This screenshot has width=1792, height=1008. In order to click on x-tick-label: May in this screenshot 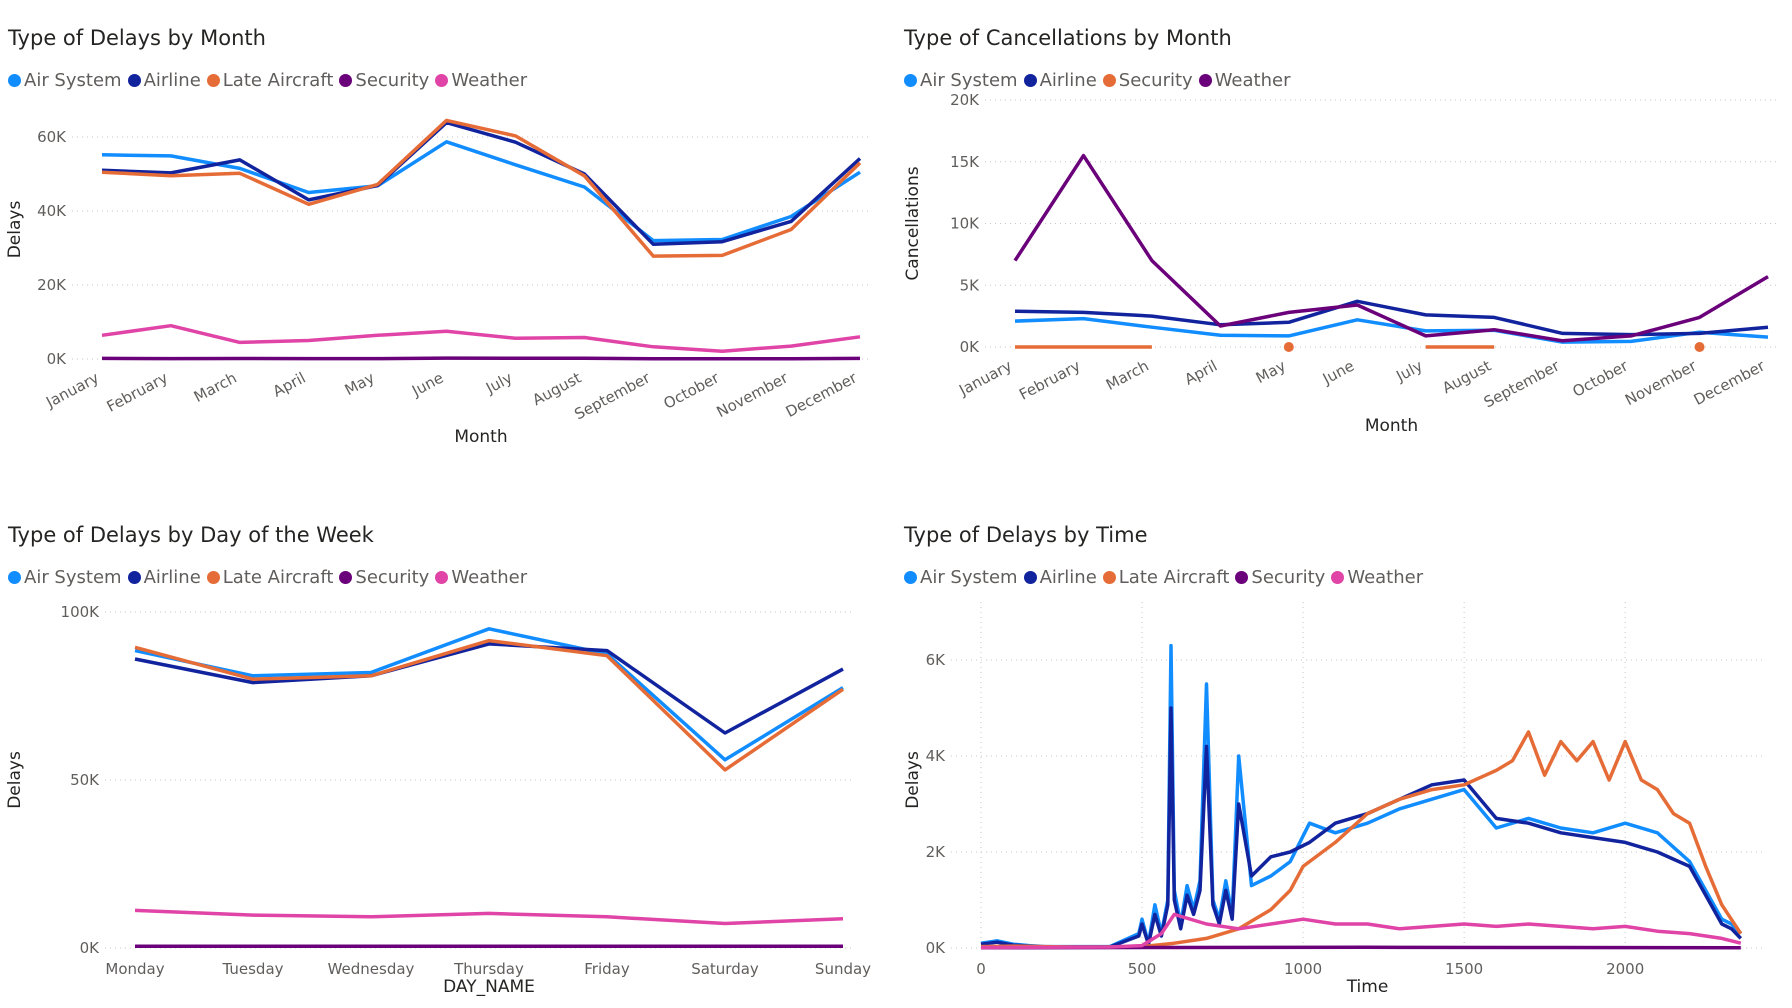, I will do `click(360, 384)`.